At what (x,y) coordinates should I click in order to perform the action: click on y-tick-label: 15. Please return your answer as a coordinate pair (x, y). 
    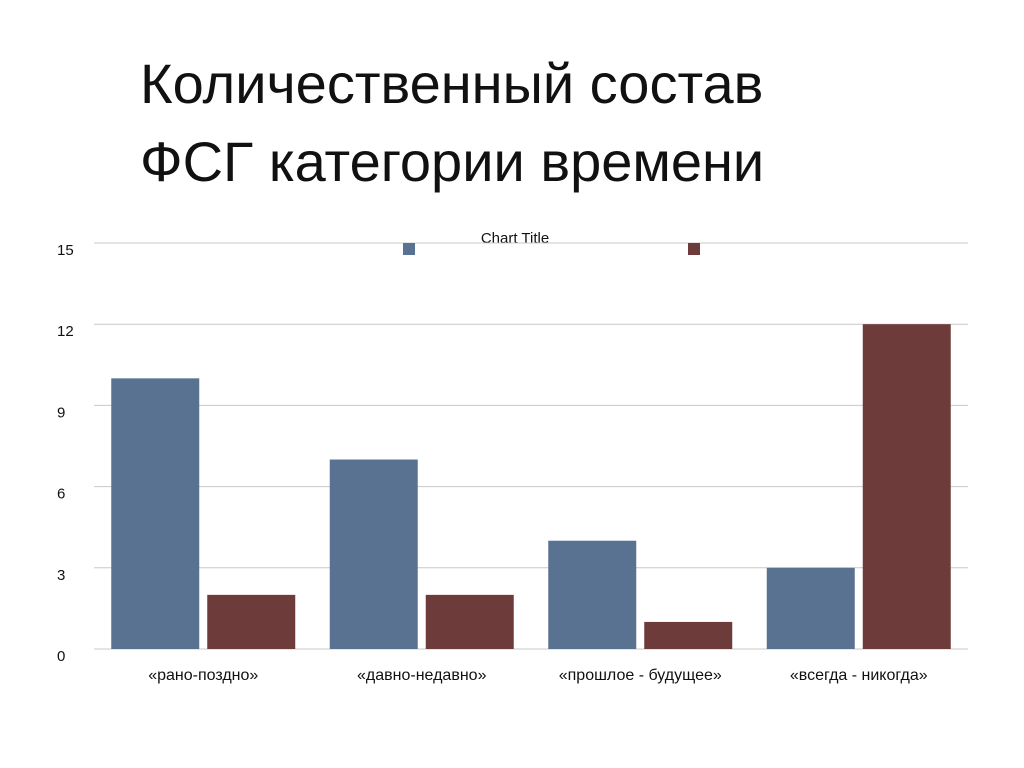
    Looking at the image, I should click on (65, 250).